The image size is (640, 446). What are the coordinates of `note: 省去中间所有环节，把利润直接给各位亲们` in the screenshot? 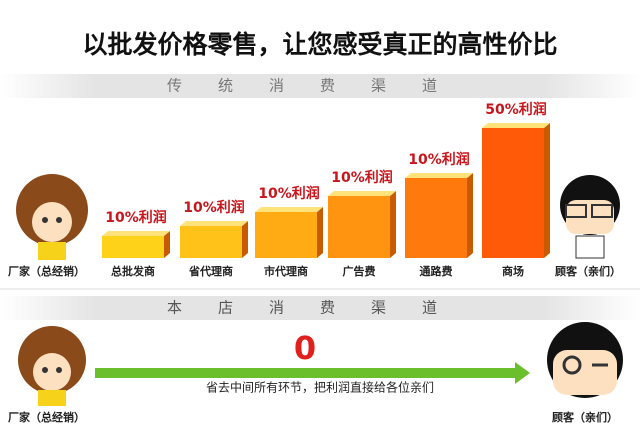 It's located at (320, 387).